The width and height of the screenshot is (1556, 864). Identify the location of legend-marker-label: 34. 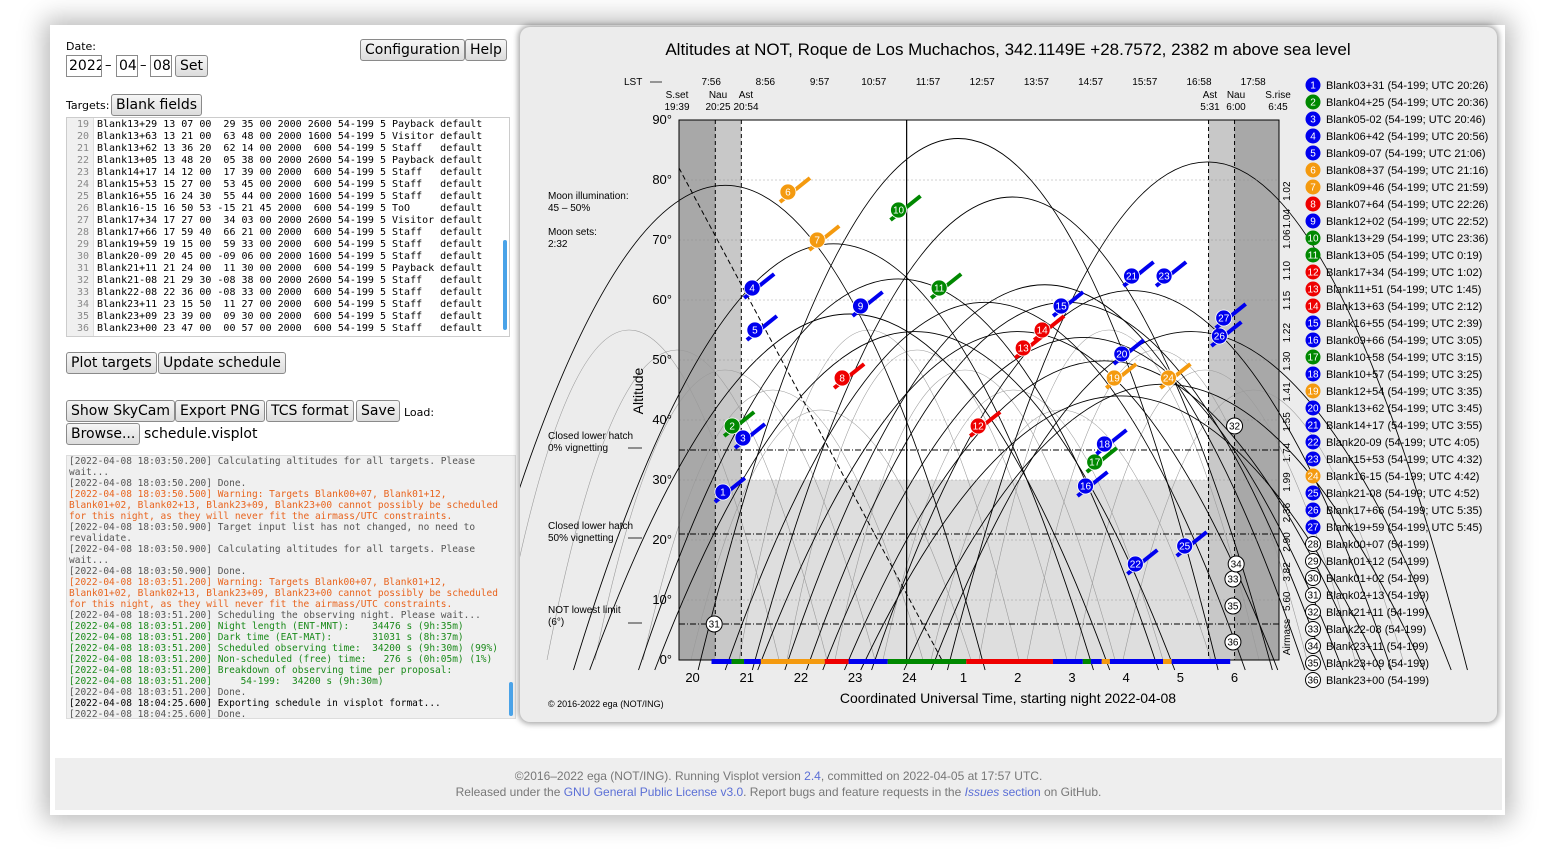
(1313, 647).